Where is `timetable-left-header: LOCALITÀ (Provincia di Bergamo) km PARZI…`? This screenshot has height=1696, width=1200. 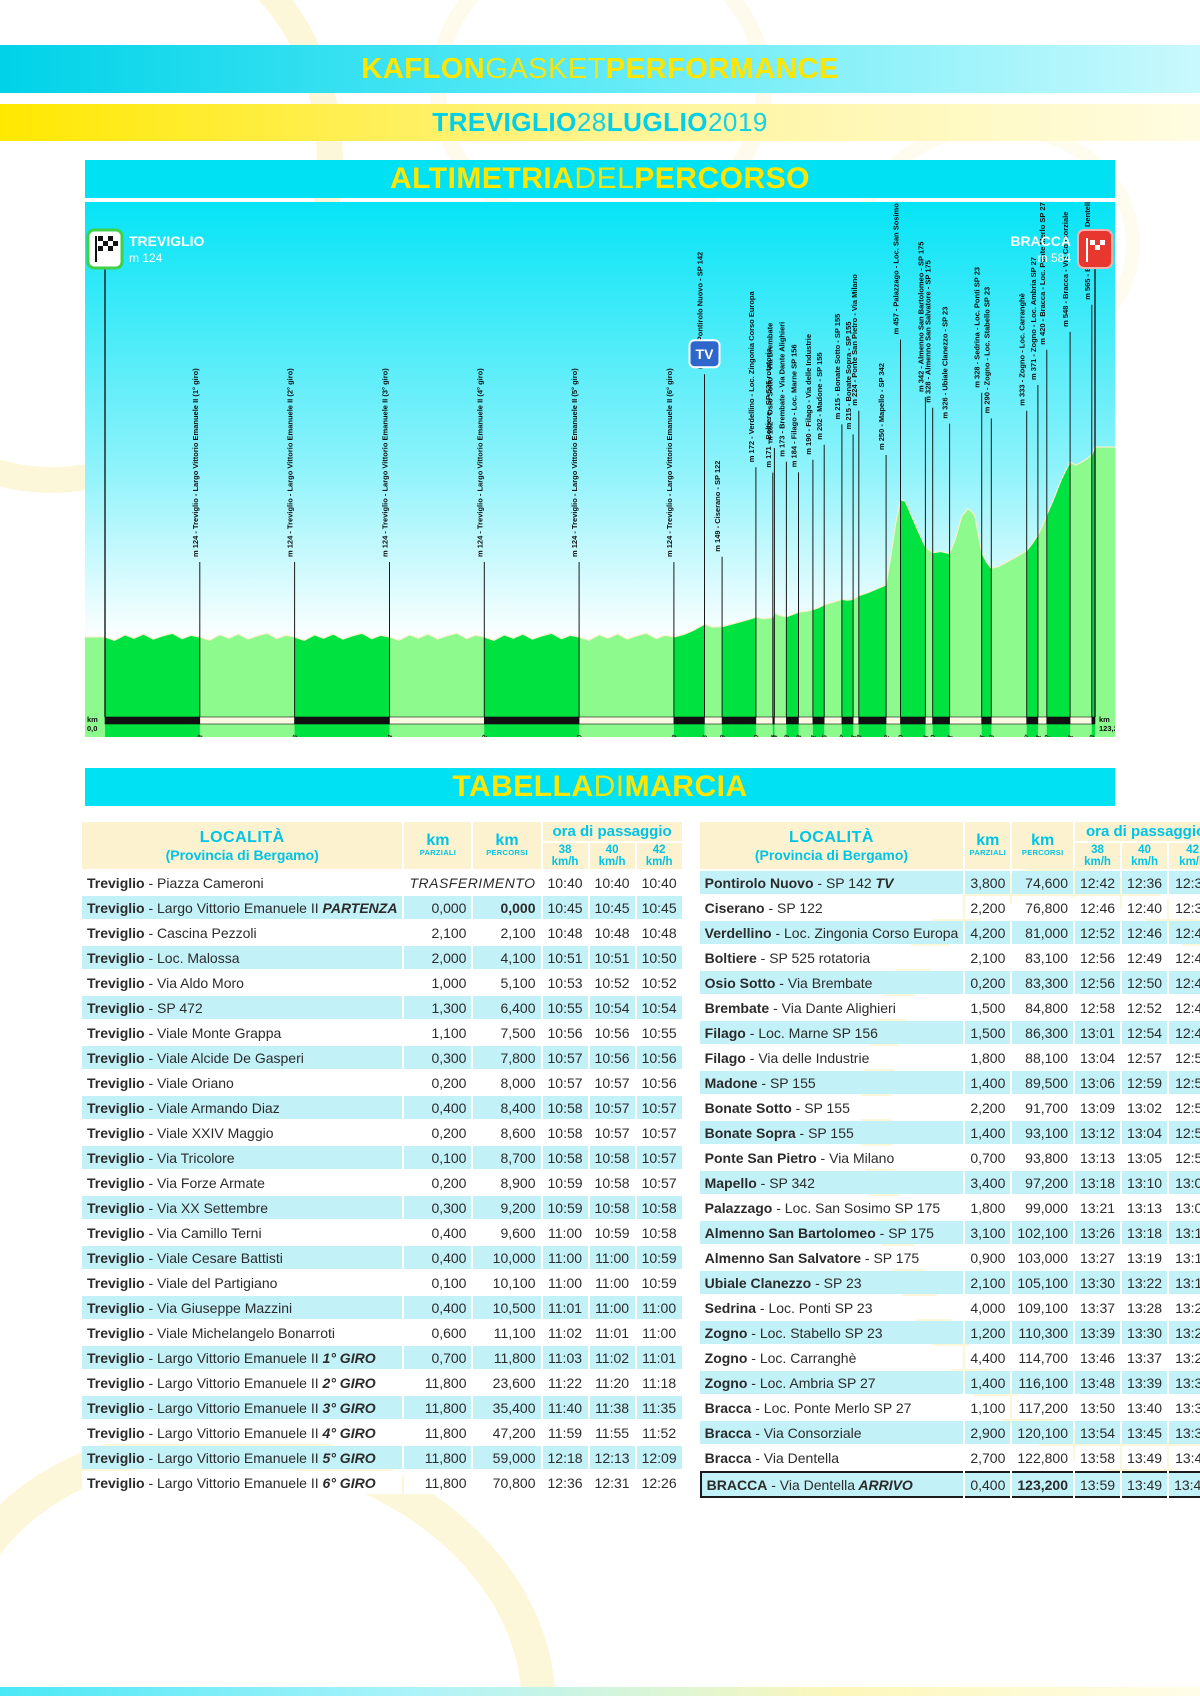
timetable-left-header: LOCALITÀ (Provincia di Bergamo) km PARZI… is located at coordinates (382, 845).